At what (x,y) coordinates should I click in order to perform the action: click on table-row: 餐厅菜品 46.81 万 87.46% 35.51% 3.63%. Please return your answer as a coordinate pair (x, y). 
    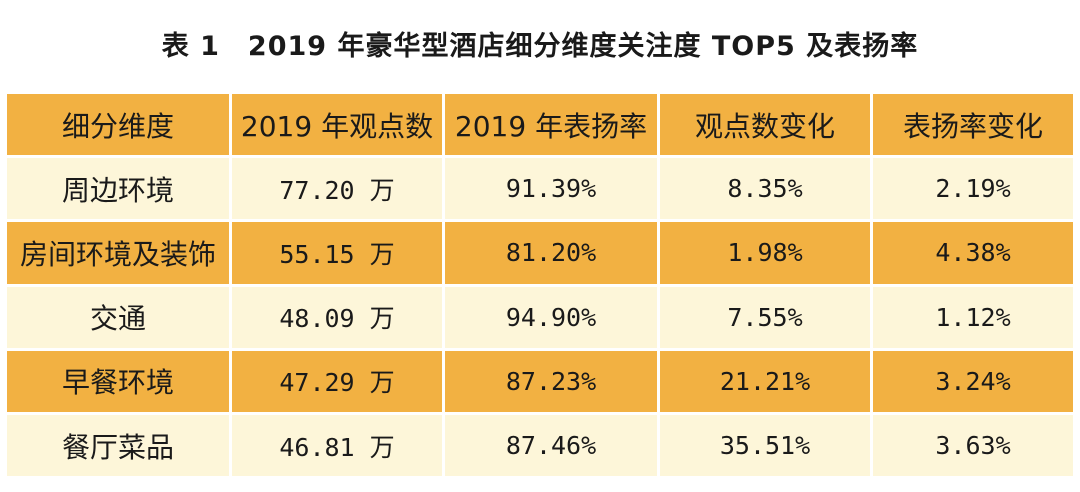
    Looking at the image, I should click on (540, 445).